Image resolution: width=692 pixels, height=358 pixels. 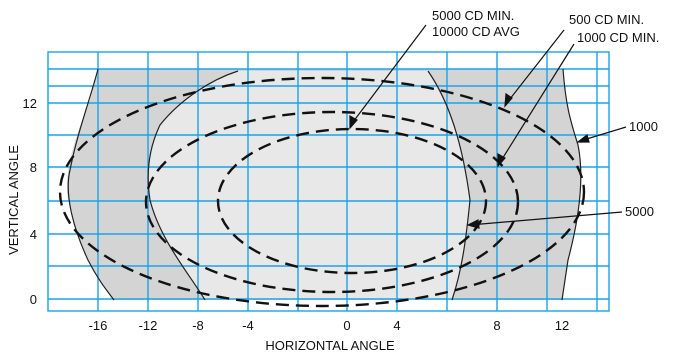 I want to click on annotation-5000: 5000, so click(x=639, y=211).